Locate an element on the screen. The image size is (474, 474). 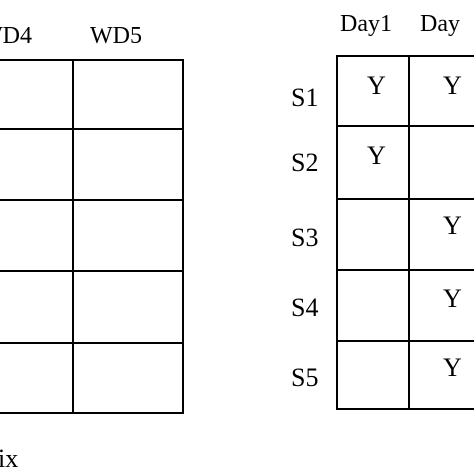
left-cell-r4-c1 is located at coordinates (37, 307).